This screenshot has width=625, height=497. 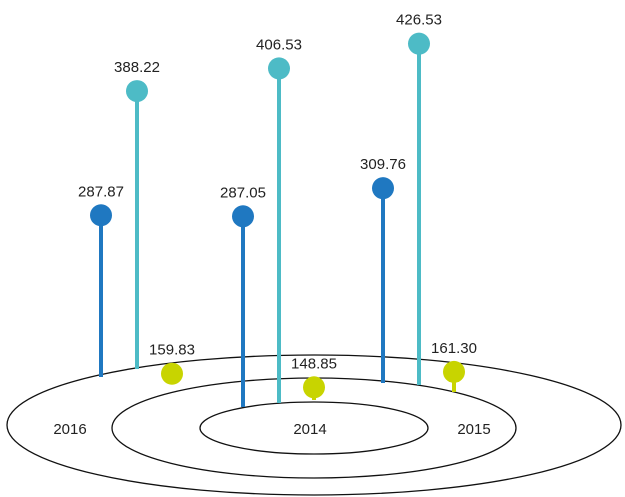 I want to click on value-label-2014-3: 148.85, so click(x=314, y=363).